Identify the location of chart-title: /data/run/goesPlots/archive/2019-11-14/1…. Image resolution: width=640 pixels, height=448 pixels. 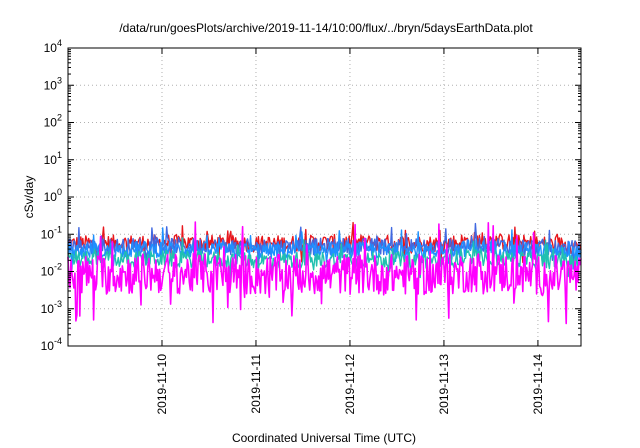
(326, 28).